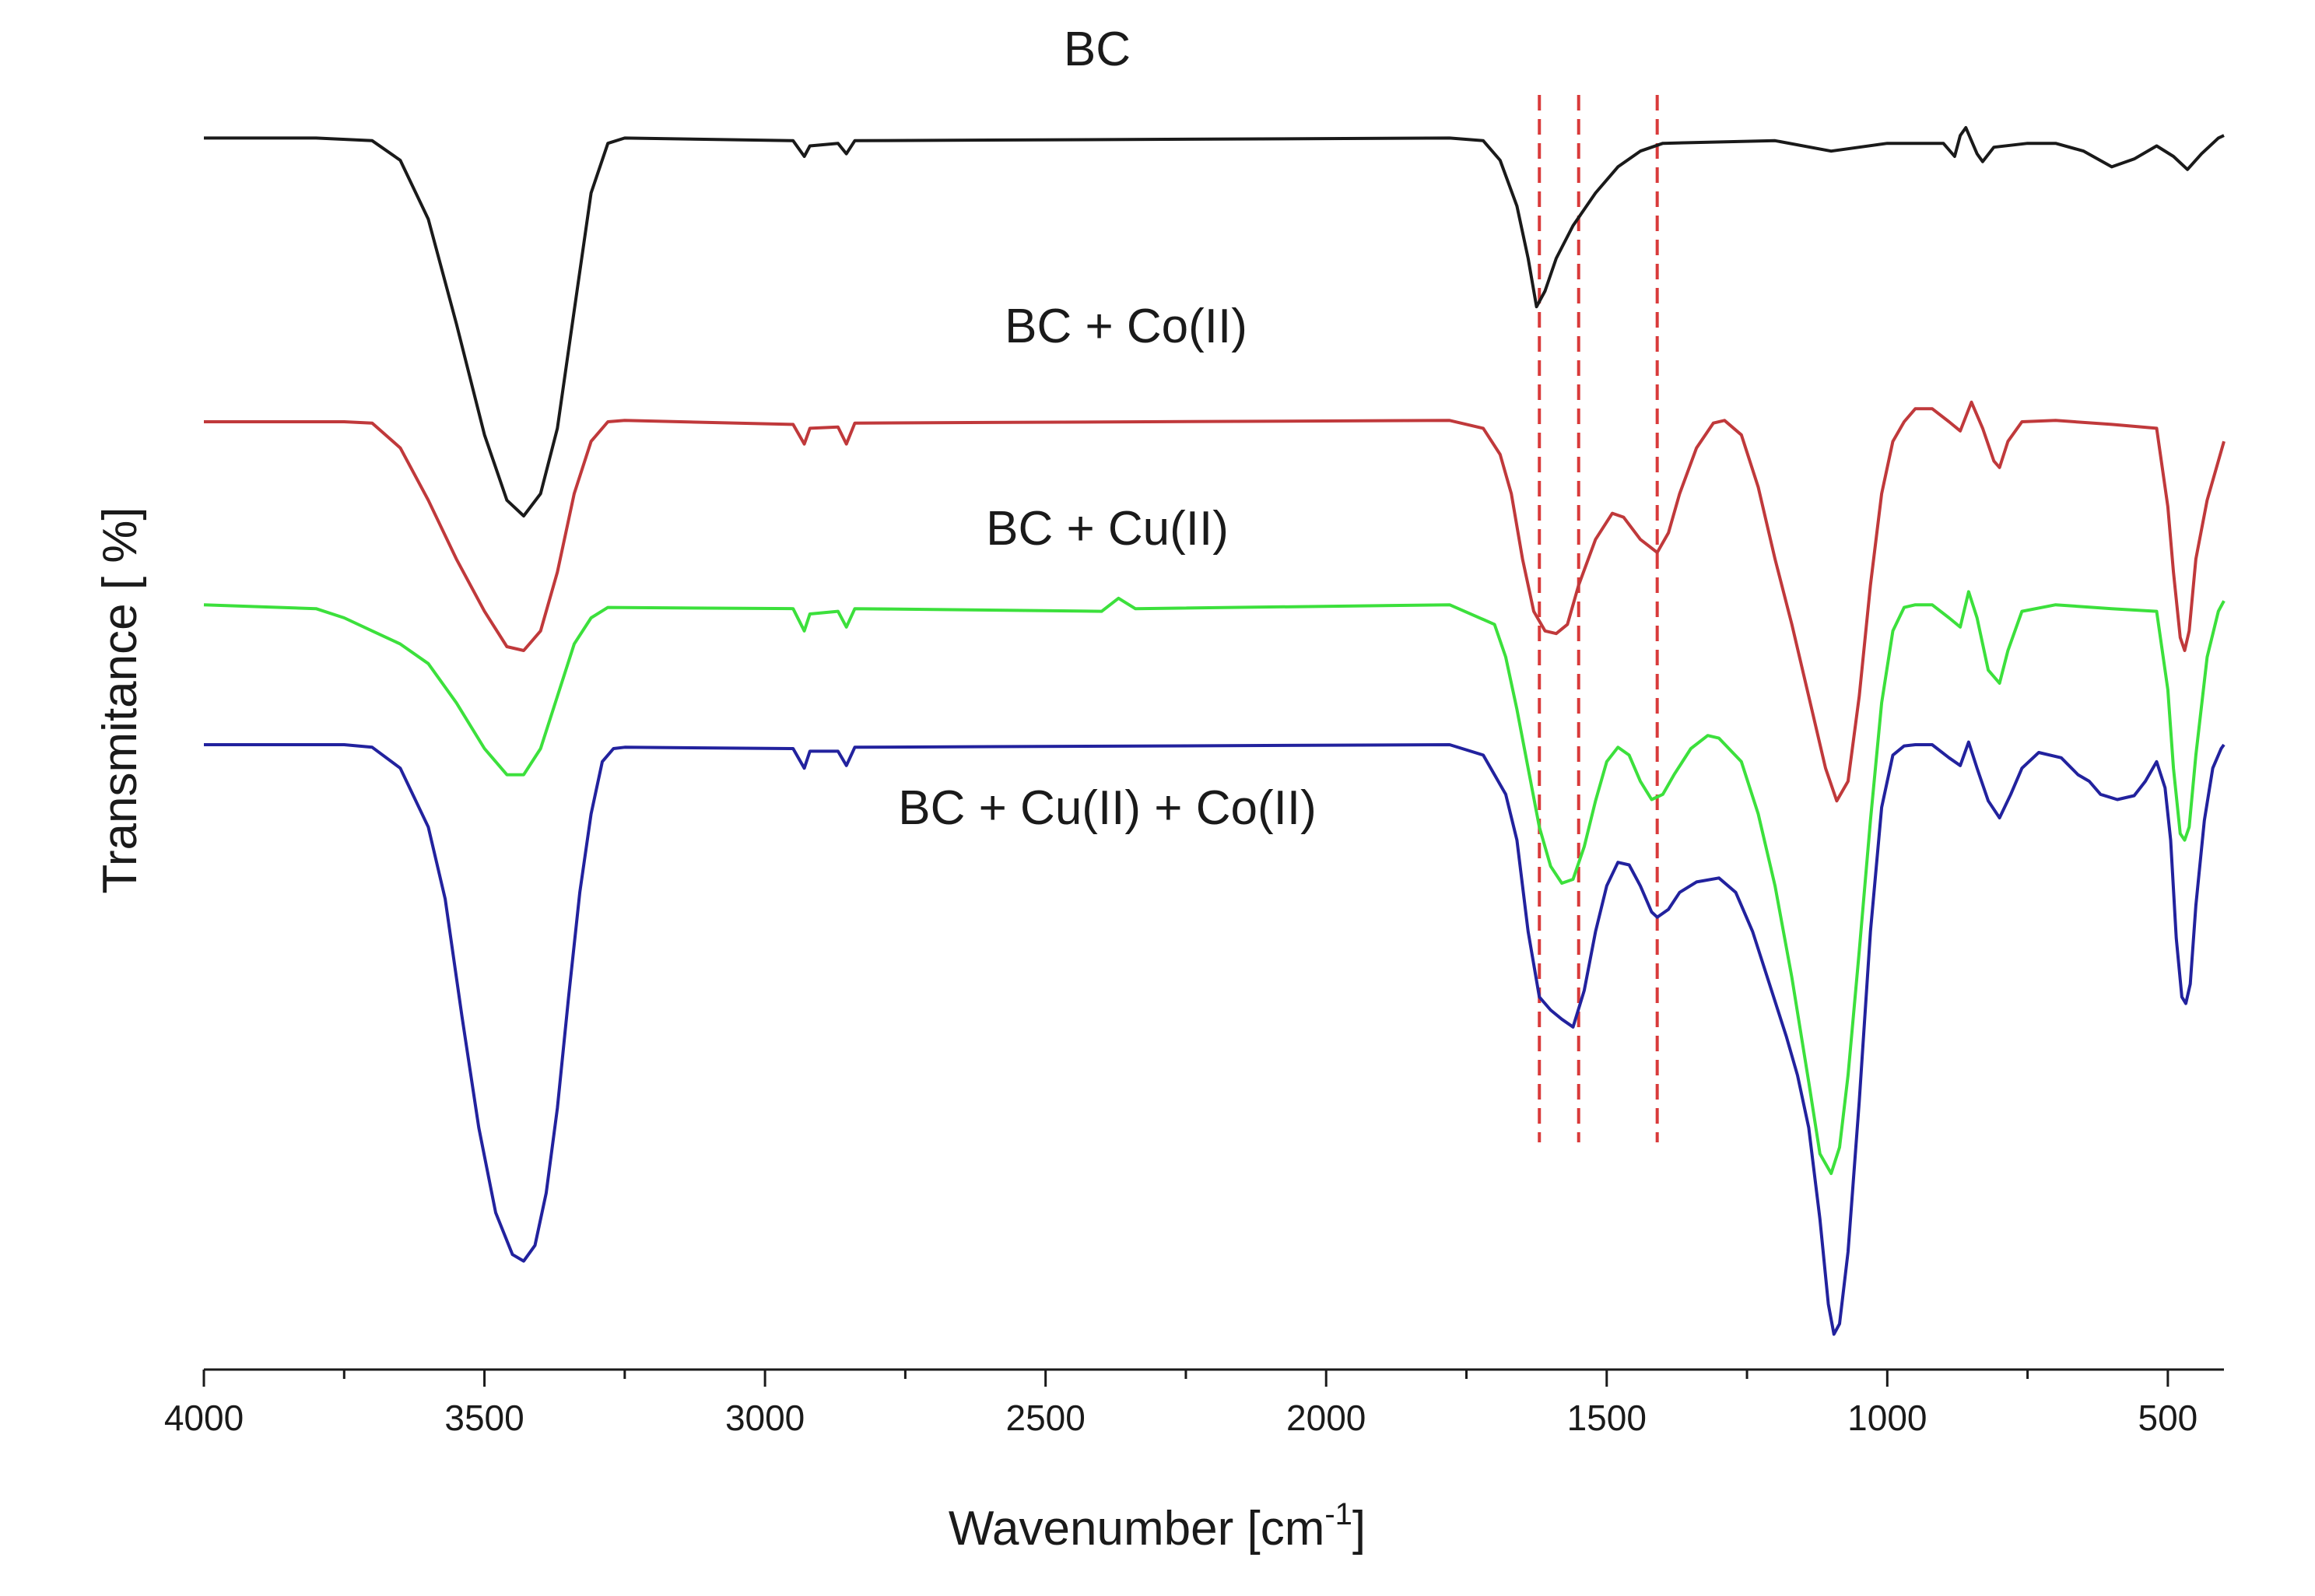 This screenshot has width=2315, height=1596. What do you see at coordinates (1887, 1418) in the screenshot?
I see `x-tick-label: 1000` at bounding box center [1887, 1418].